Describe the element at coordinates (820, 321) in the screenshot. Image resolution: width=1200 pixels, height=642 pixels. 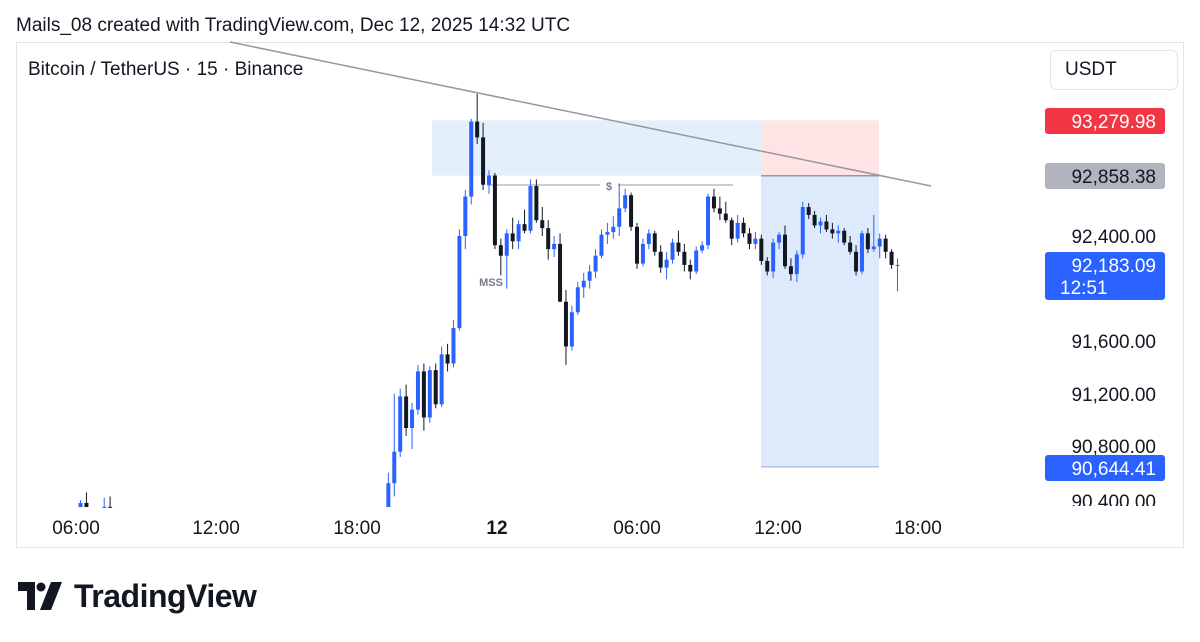
I see `take-profit-zone` at that location.